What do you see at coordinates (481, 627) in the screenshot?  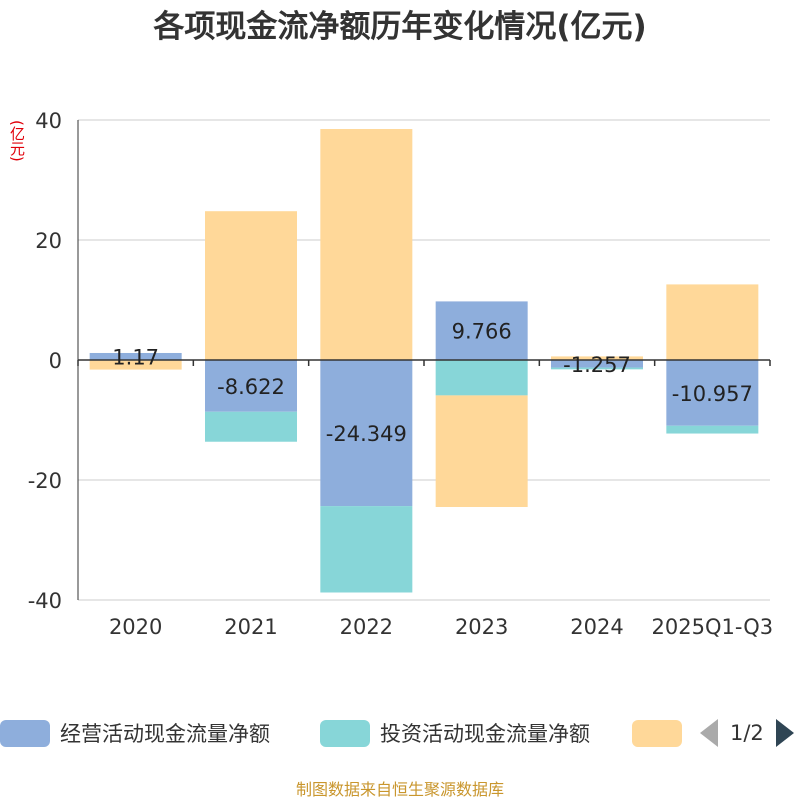 I see `x-tick-label: 2023` at bounding box center [481, 627].